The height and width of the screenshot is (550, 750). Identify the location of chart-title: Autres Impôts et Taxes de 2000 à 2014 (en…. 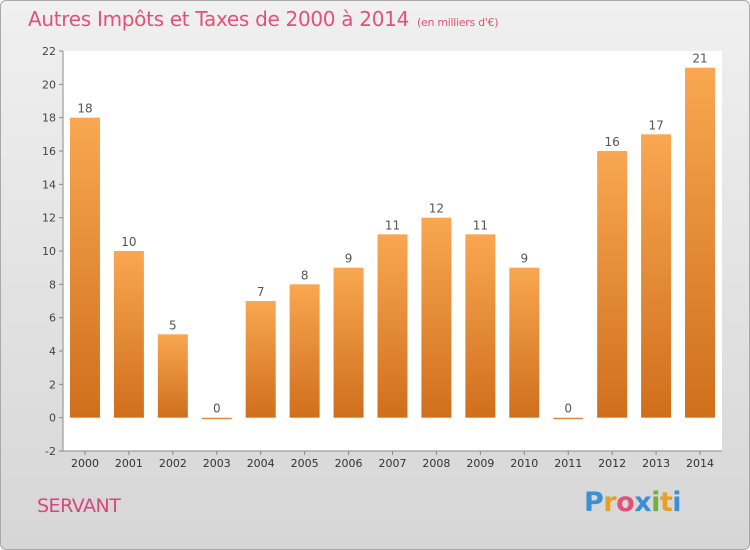
(263, 19).